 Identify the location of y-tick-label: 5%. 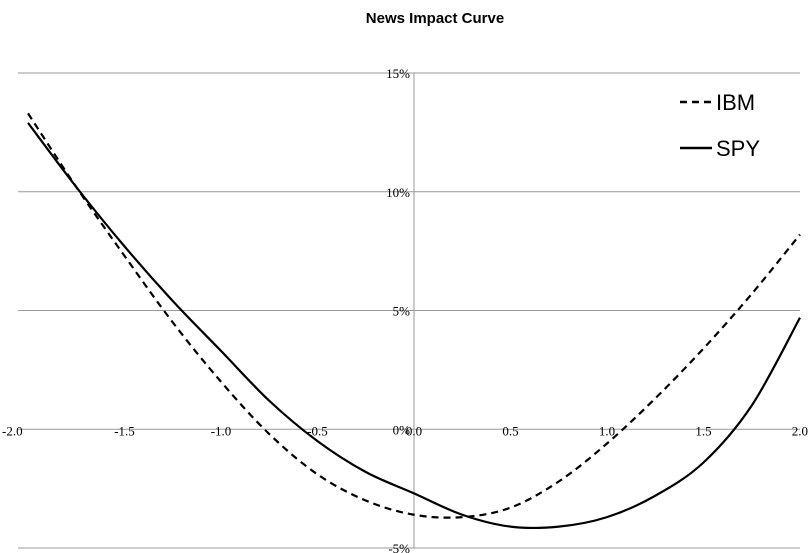
(402, 311).